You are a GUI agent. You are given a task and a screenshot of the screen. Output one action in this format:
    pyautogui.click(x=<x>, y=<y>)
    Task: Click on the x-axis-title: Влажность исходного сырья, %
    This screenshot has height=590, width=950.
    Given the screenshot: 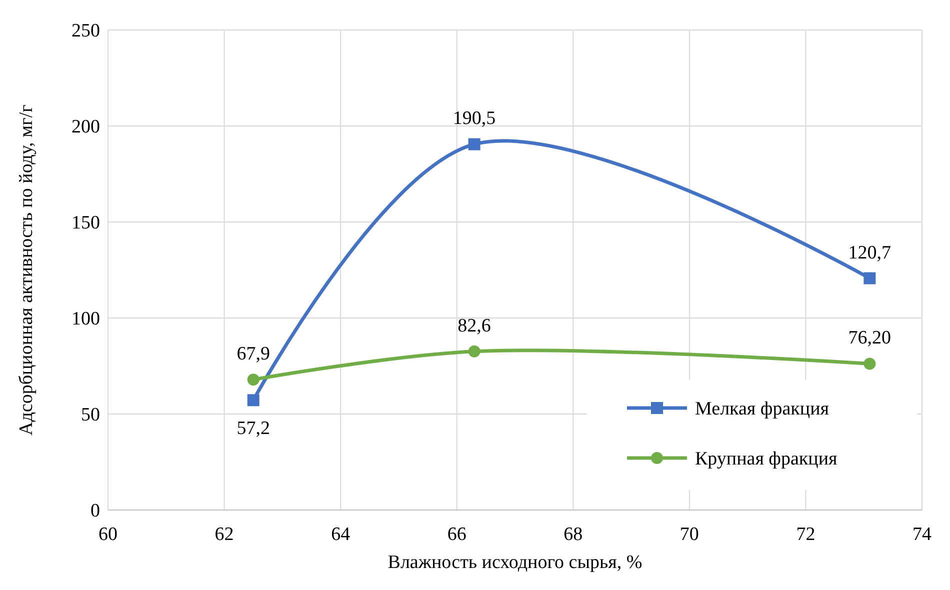 What is the action you would take?
    pyautogui.click(x=515, y=562)
    